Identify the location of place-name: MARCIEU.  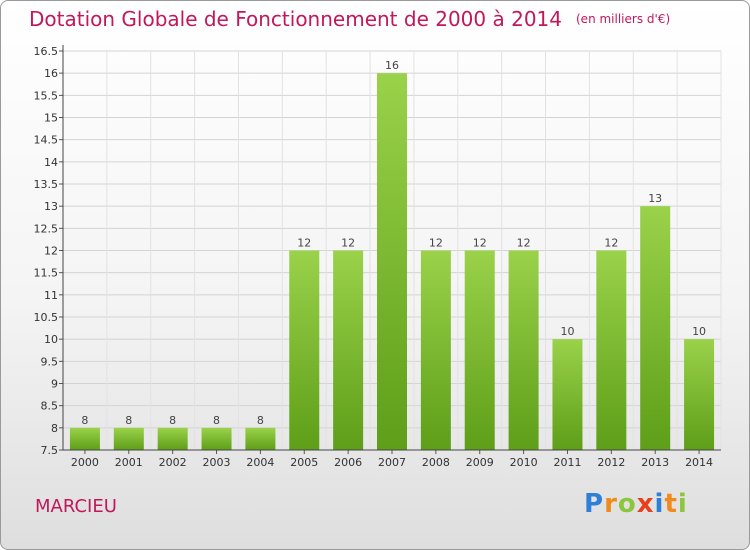
(76, 506).